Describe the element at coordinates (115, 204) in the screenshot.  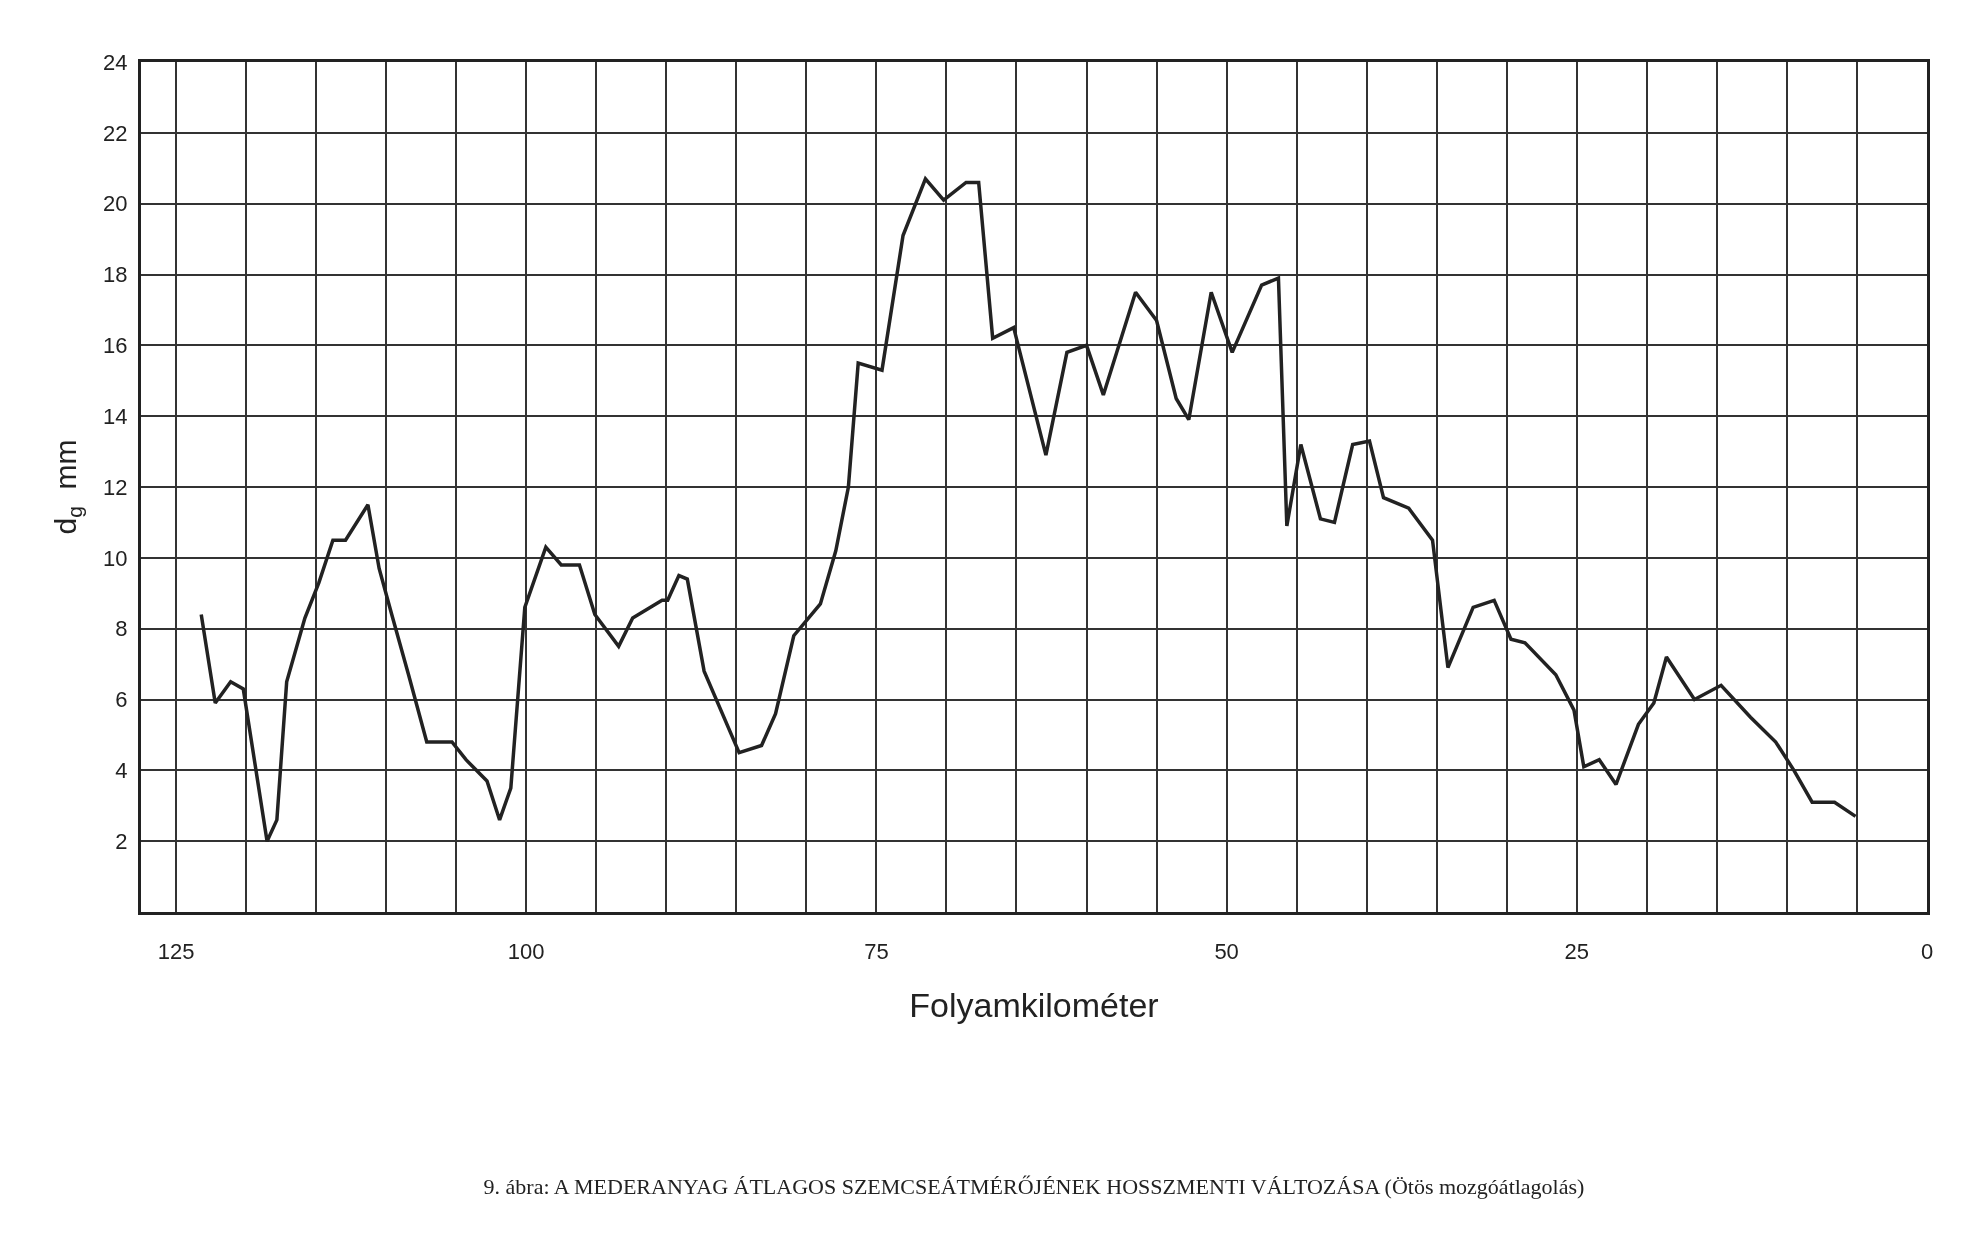
I see `y-tick-label: 20` at that location.